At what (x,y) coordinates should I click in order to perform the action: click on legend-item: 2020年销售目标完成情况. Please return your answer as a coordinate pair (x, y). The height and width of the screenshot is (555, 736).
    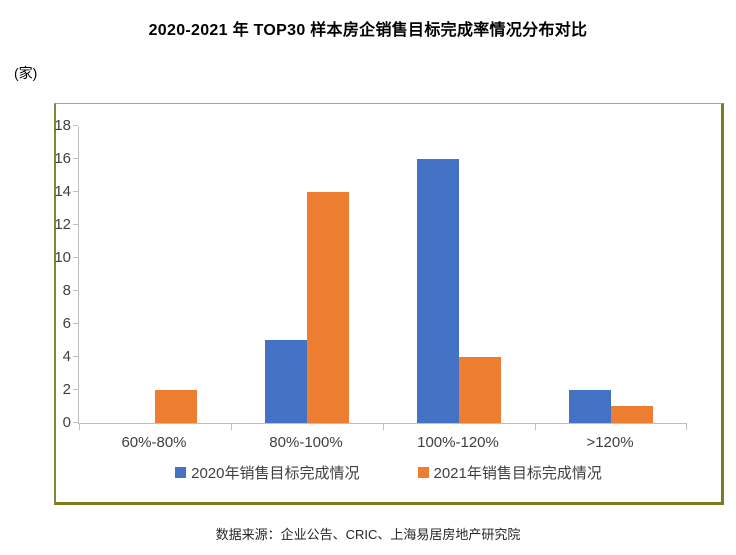
    Looking at the image, I should click on (267, 472).